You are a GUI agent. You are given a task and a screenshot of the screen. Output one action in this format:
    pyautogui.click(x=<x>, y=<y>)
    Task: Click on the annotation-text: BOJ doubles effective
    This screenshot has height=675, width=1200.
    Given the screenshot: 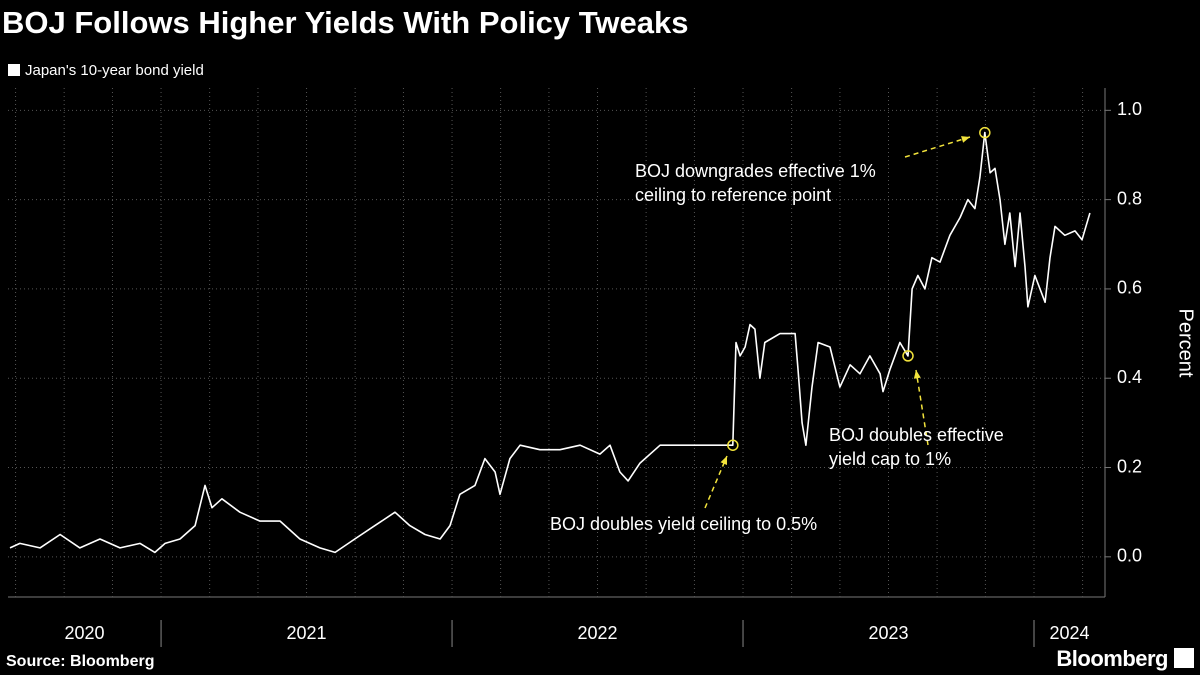 What is the action you would take?
    pyautogui.click(x=916, y=435)
    